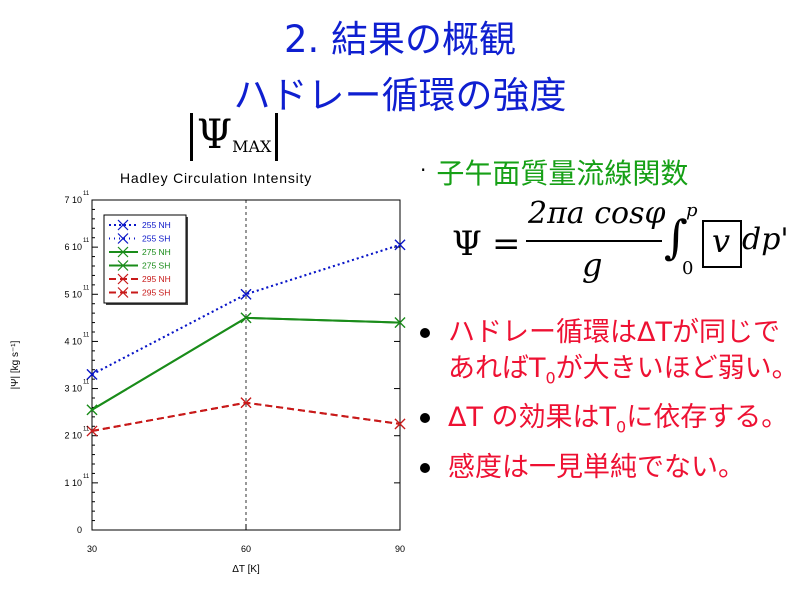  What do you see at coordinates (246, 549) in the screenshot?
I see `x-tick-label: 60` at bounding box center [246, 549].